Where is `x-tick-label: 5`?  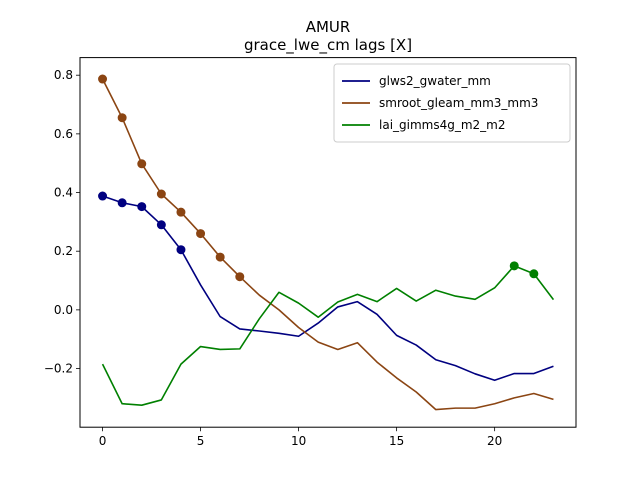
x-tick-label: 5 is located at coordinates (201, 441).